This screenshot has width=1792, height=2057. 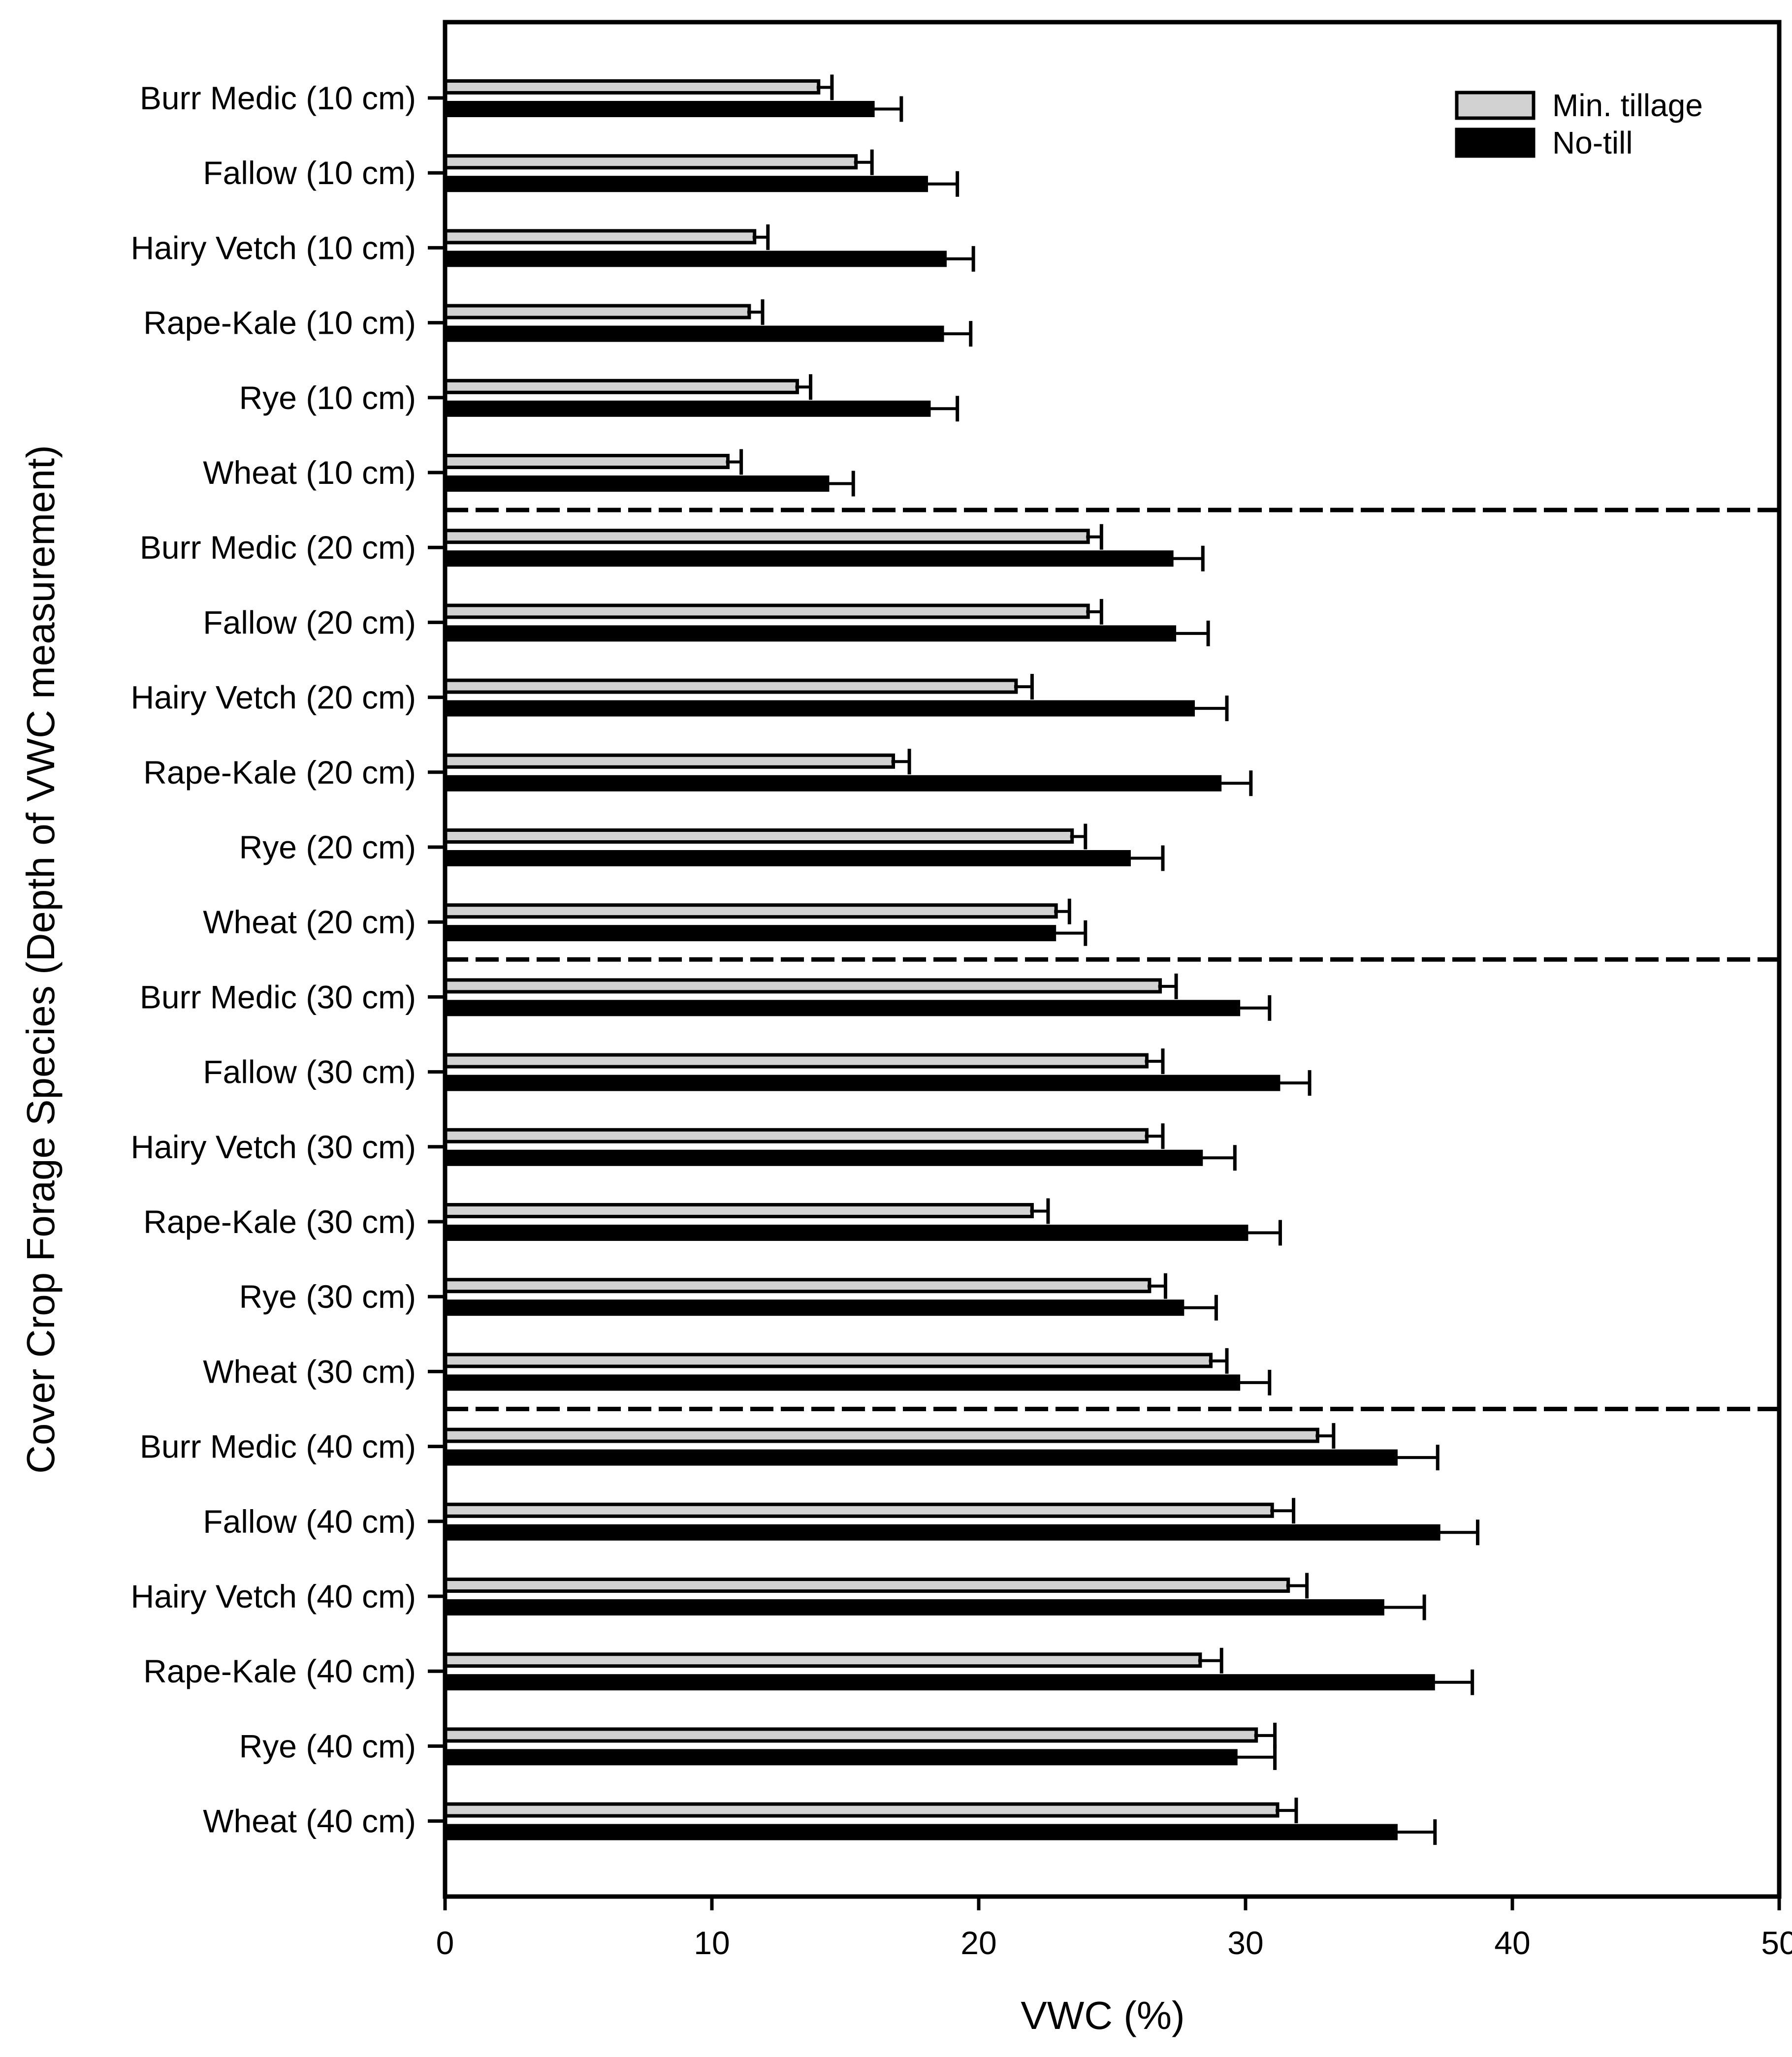 I want to click on category-label: Rape-Kale (20 cm), so click(x=279, y=772).